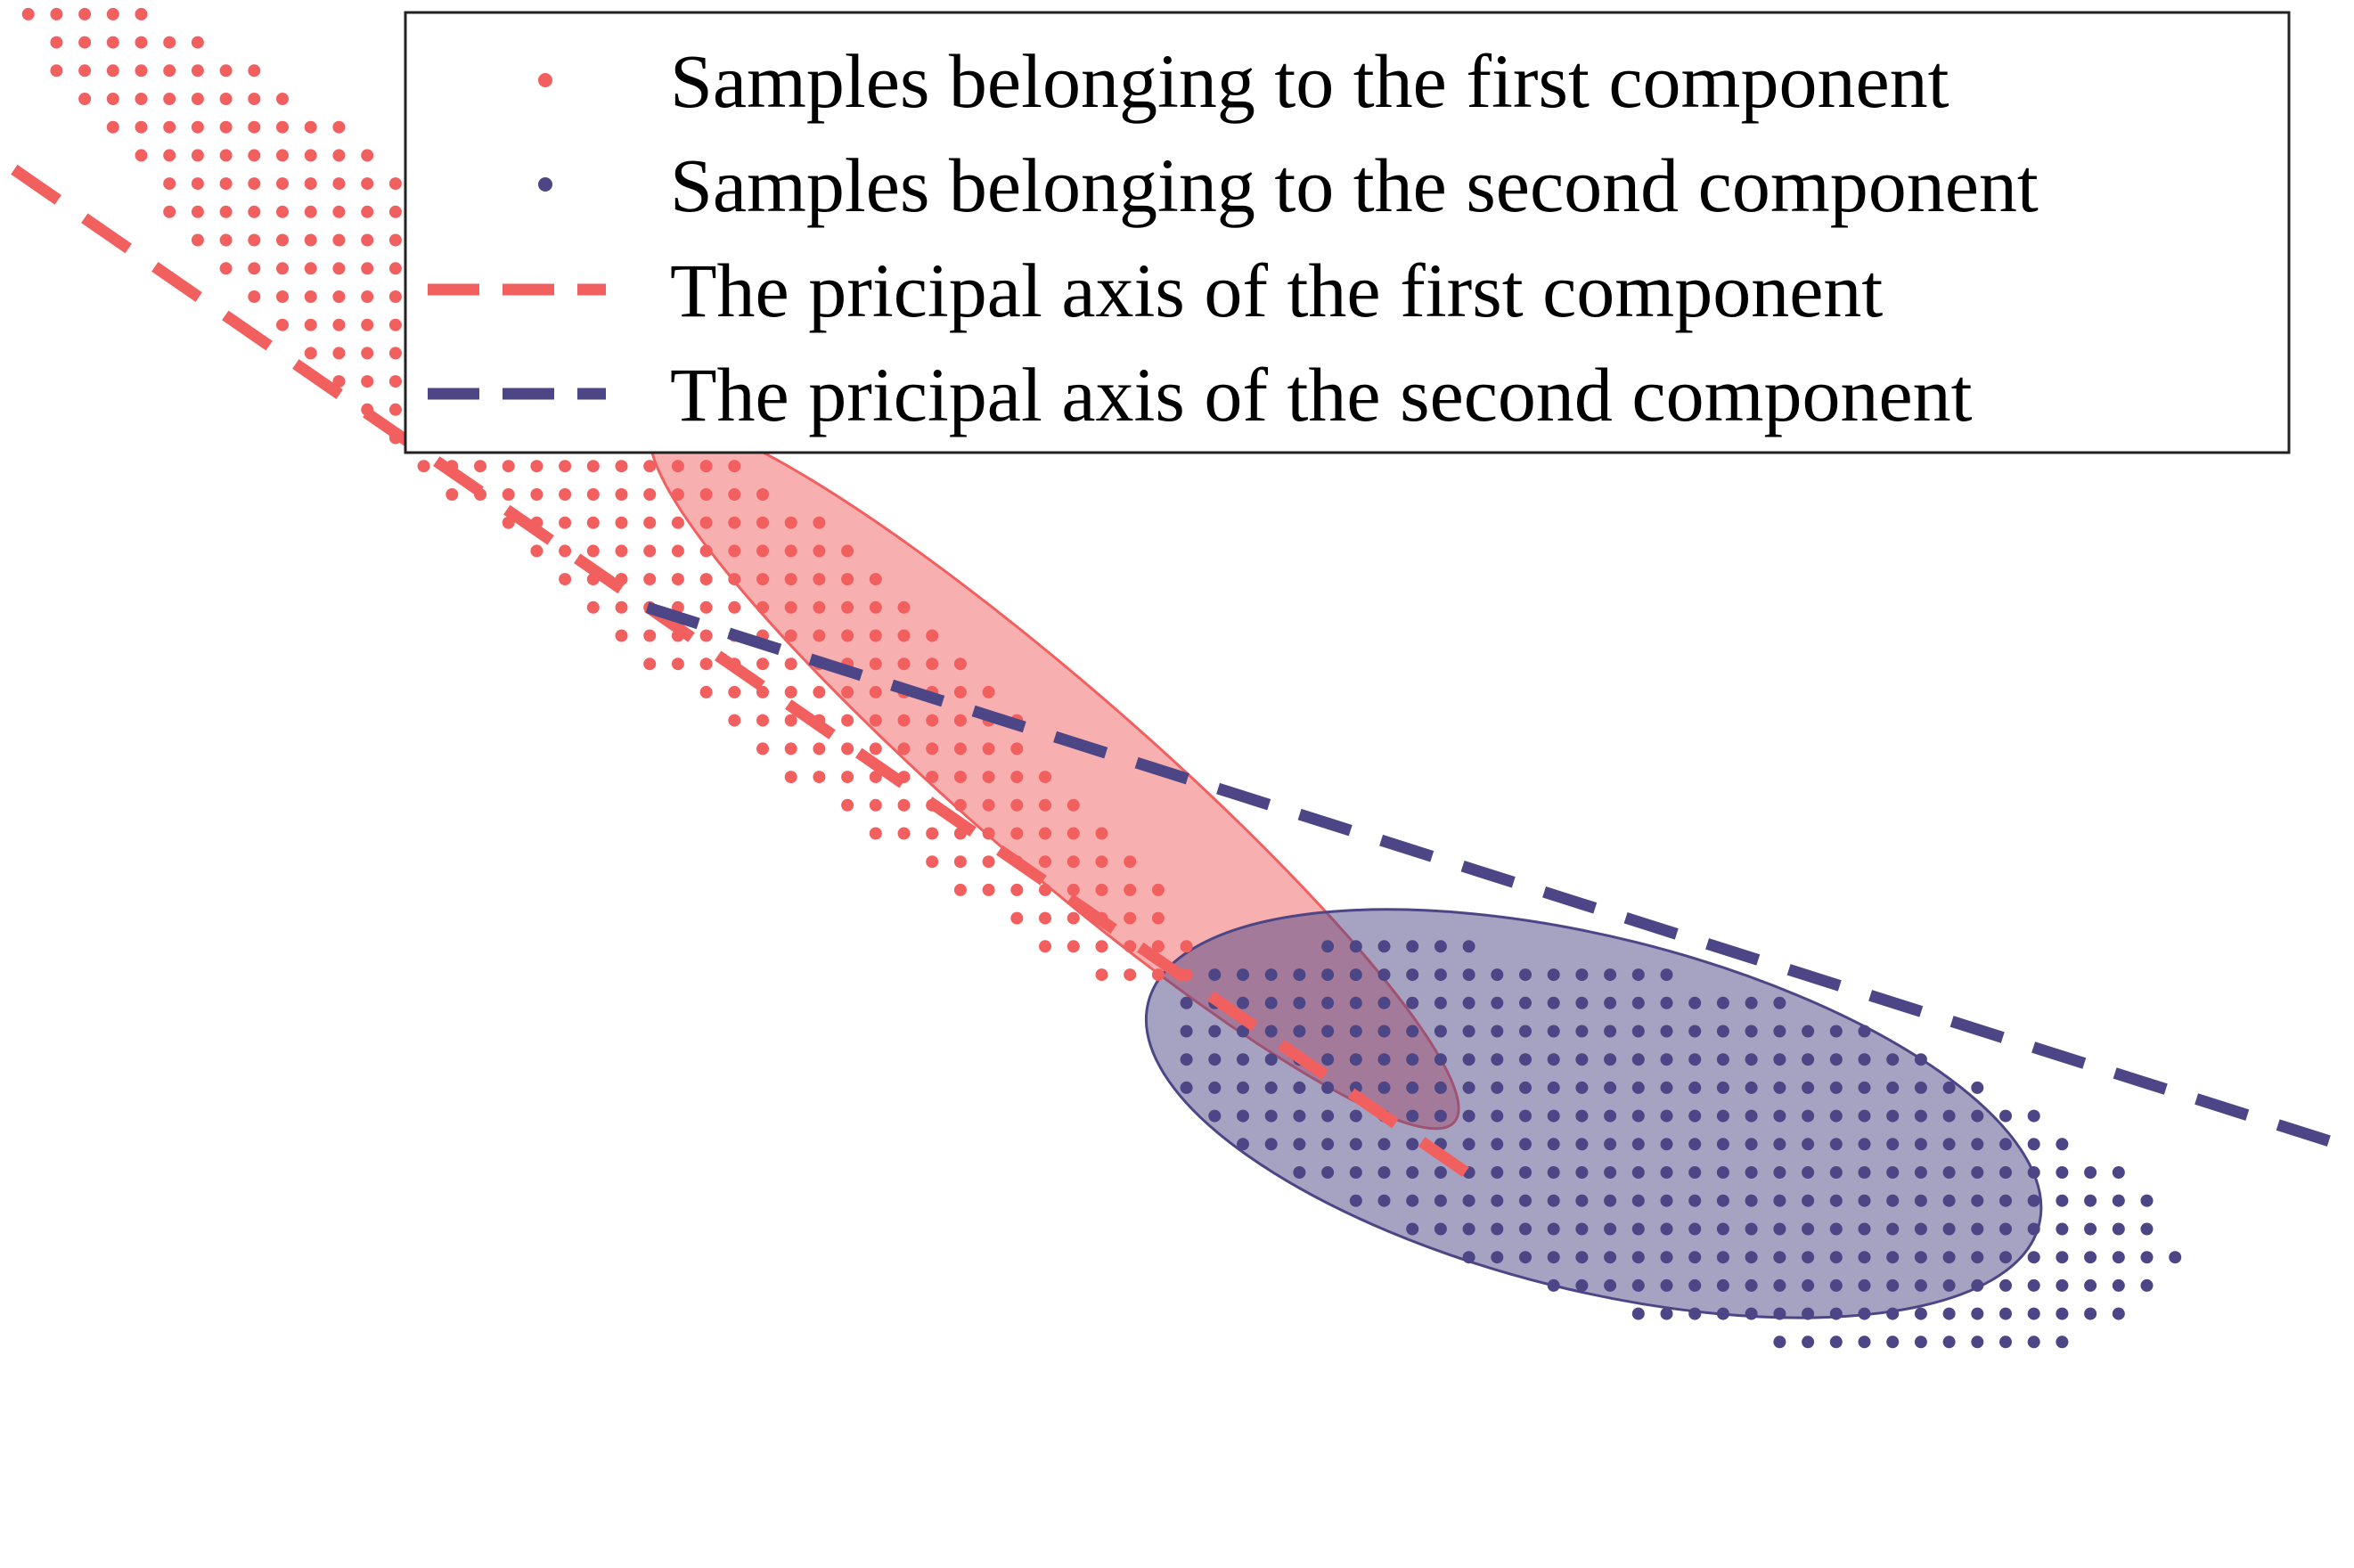 Image resolution: width=2354 pixels, height=1568 pixels. I want to click on legend-marker-first-samples, so click(545, 80).